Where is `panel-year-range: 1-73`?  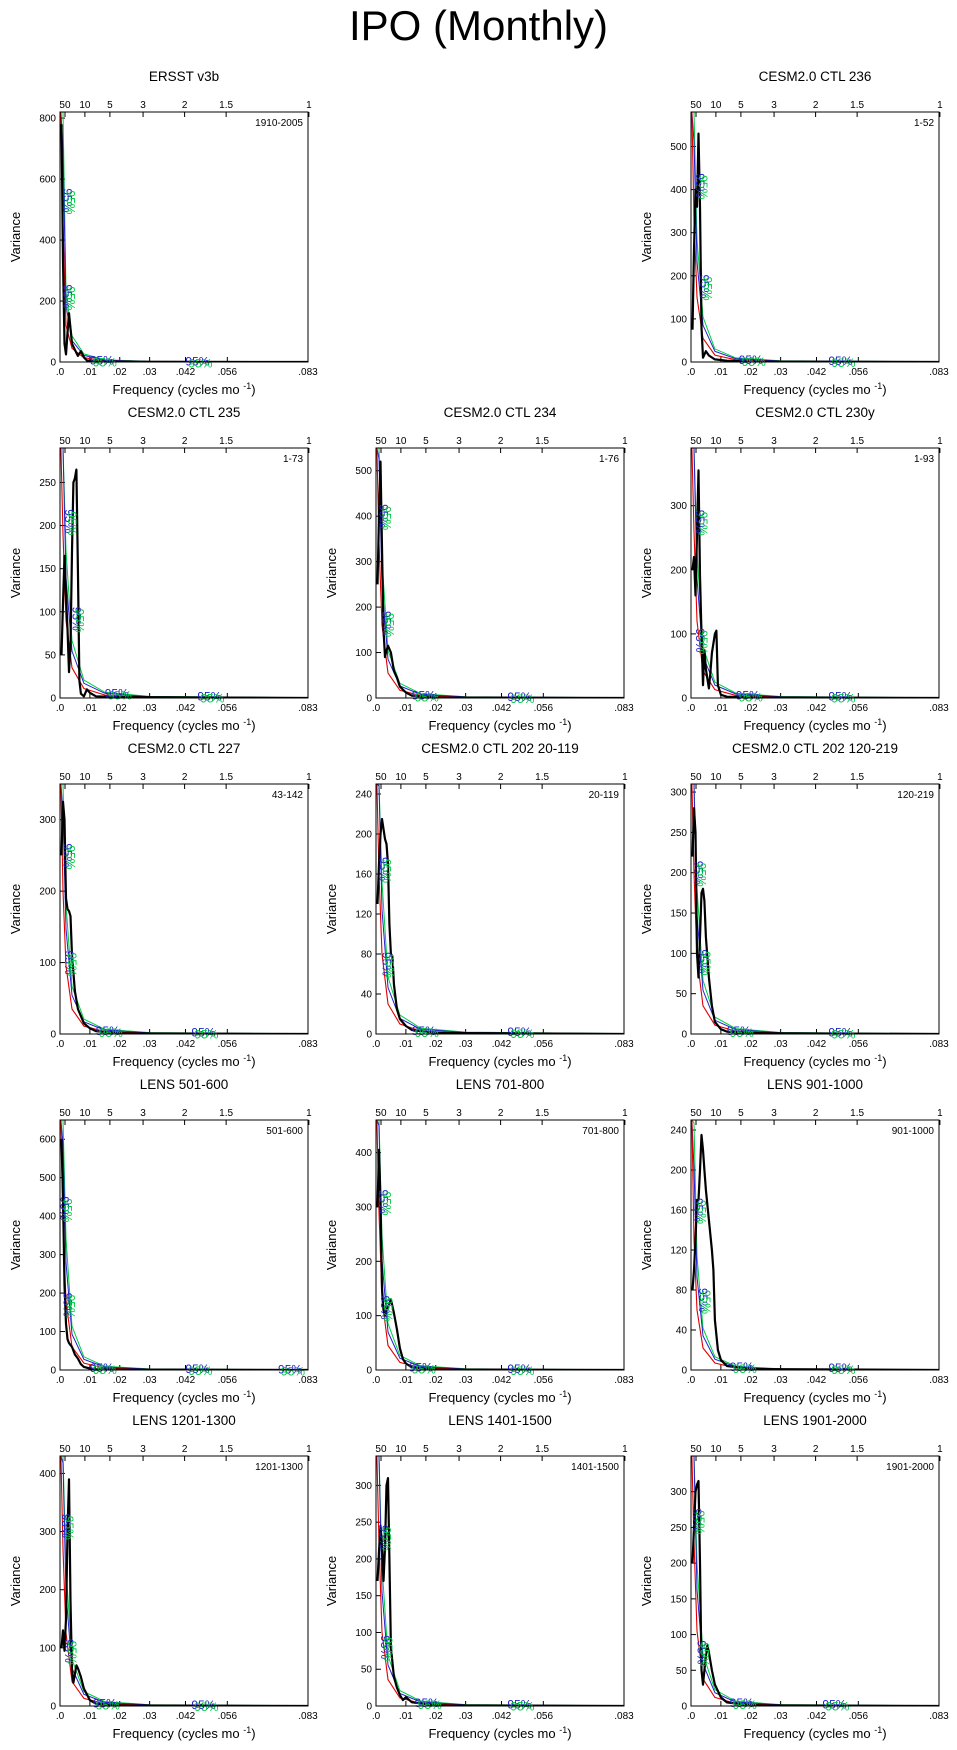
panel-year-range: 1-73 is located at coordinates (293, 459).